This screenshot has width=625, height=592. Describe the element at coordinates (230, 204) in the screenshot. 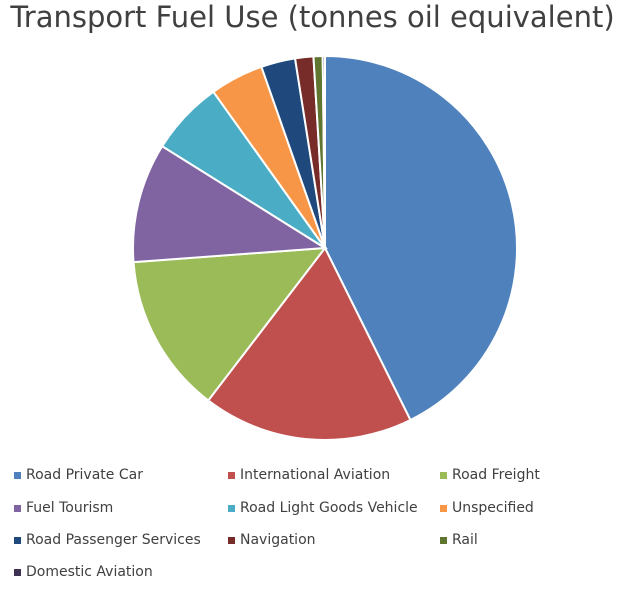

I see `pie-slice-fuel-tourism` at that location.